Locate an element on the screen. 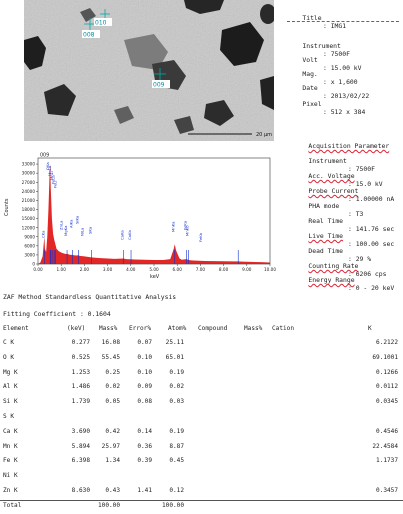 This screenshot has width=403, height=514. cell-kev: 6.398 is located at coordinates (80, 461).